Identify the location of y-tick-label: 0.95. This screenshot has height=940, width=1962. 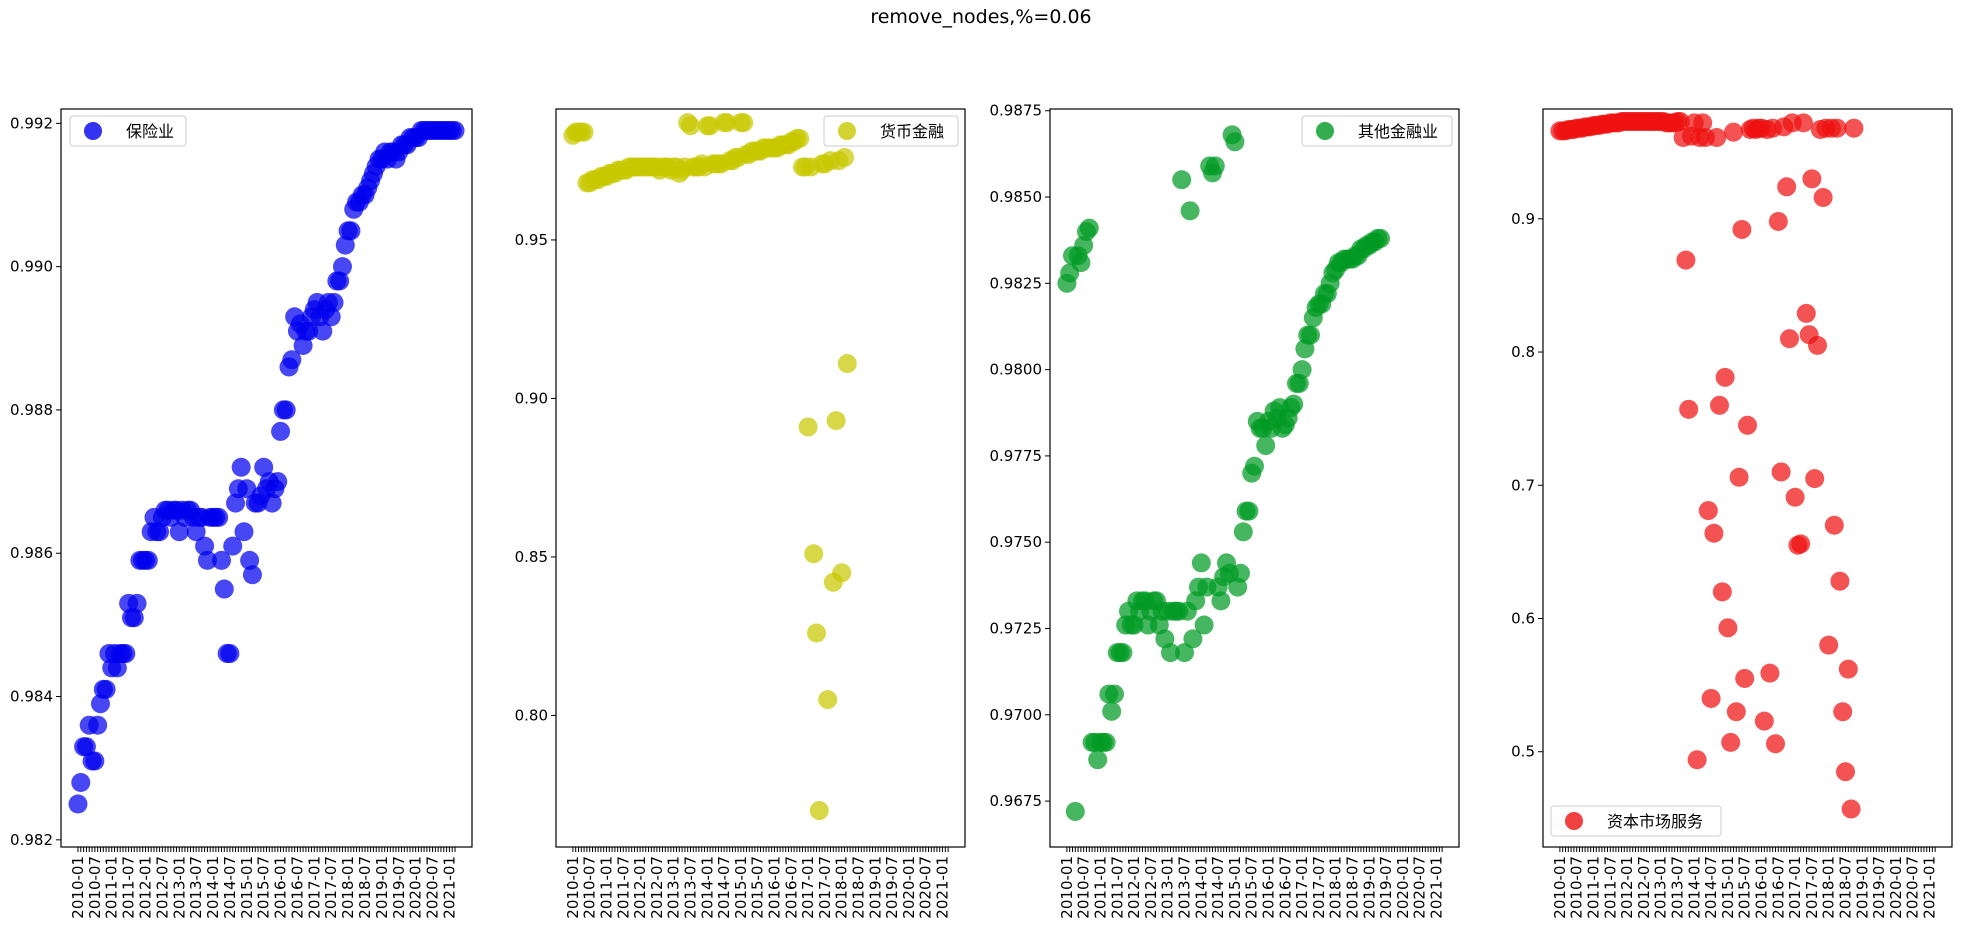
(531, 240).